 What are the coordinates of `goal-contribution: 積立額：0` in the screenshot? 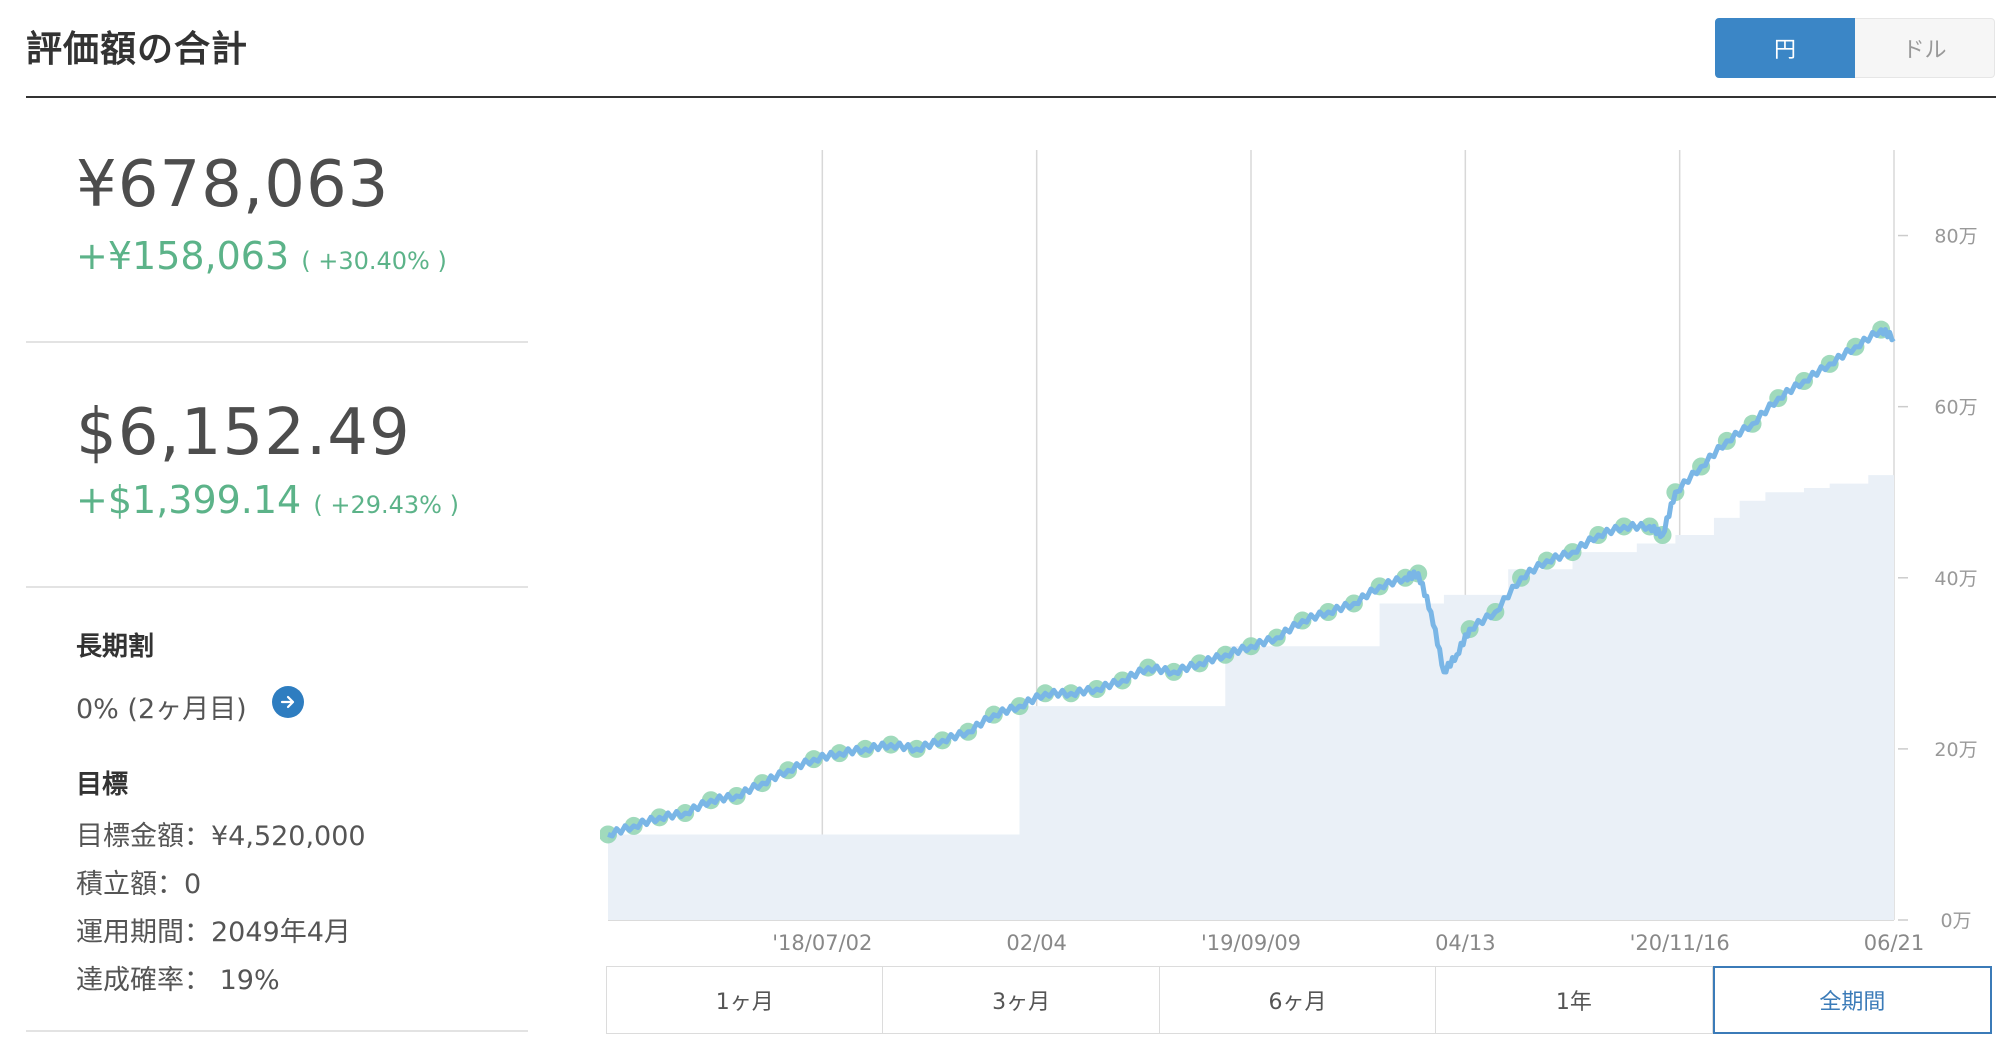 It's located at (139, 884).